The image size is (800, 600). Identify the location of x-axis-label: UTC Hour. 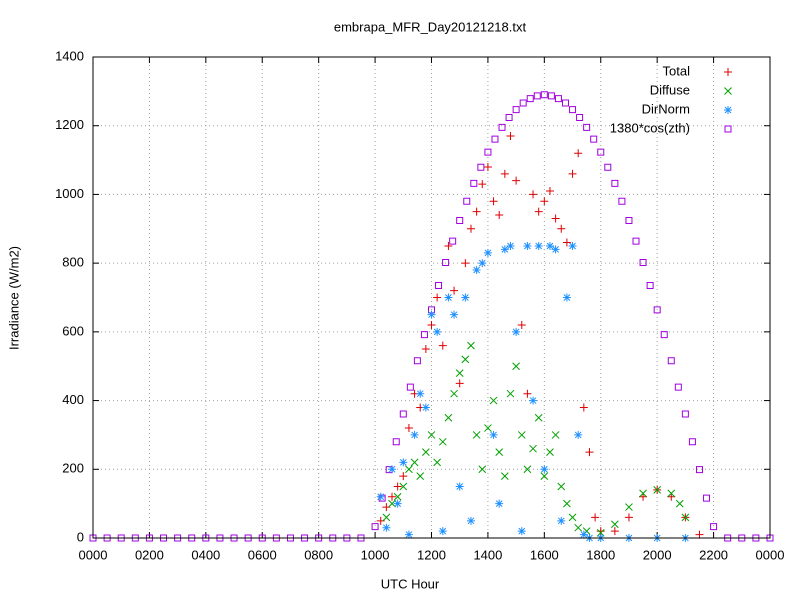
(410, 583).